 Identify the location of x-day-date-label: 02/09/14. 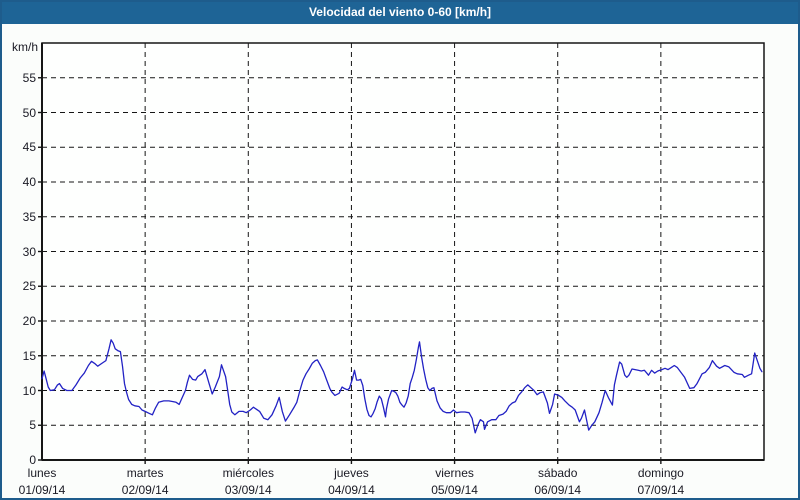
(145, 490).